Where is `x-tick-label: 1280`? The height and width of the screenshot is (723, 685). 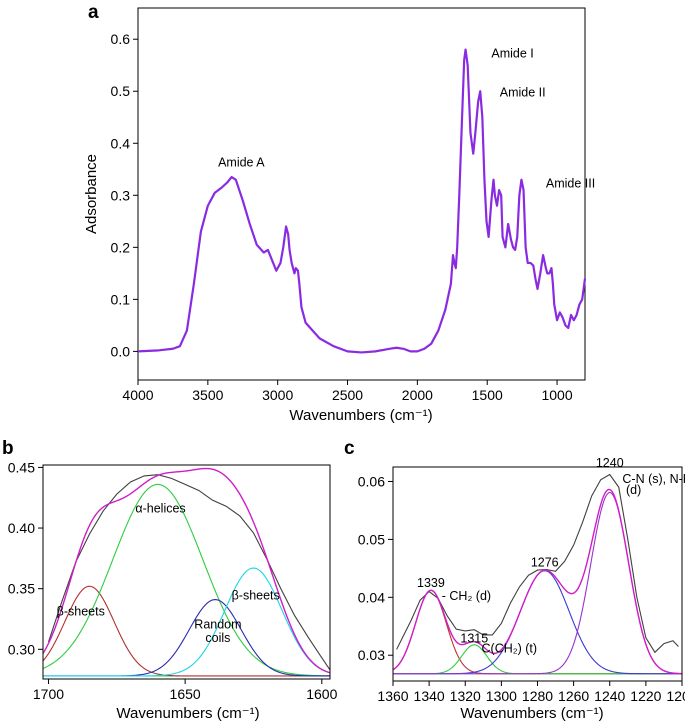 x-tick-label: 1280 is located at coordinates (537, 696).